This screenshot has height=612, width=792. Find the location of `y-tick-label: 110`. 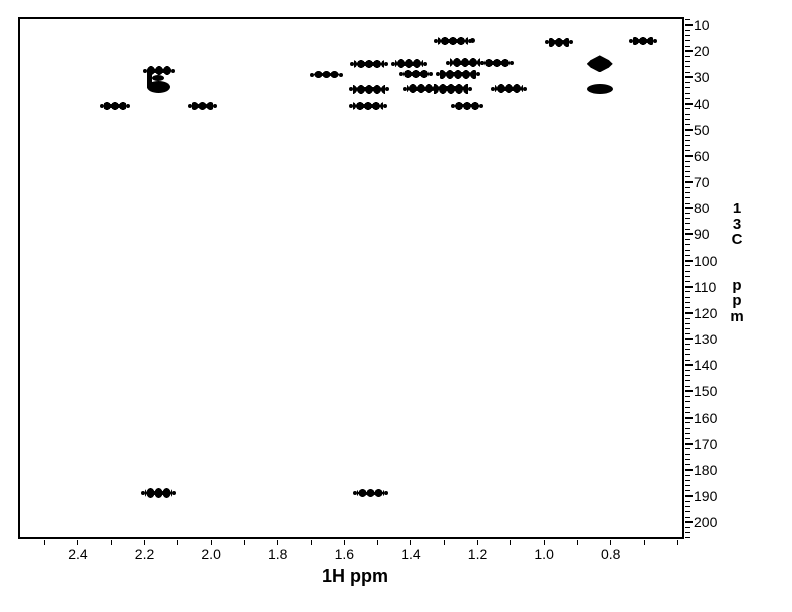

y-tick-label: 110 is located at coordinates (705, 286).